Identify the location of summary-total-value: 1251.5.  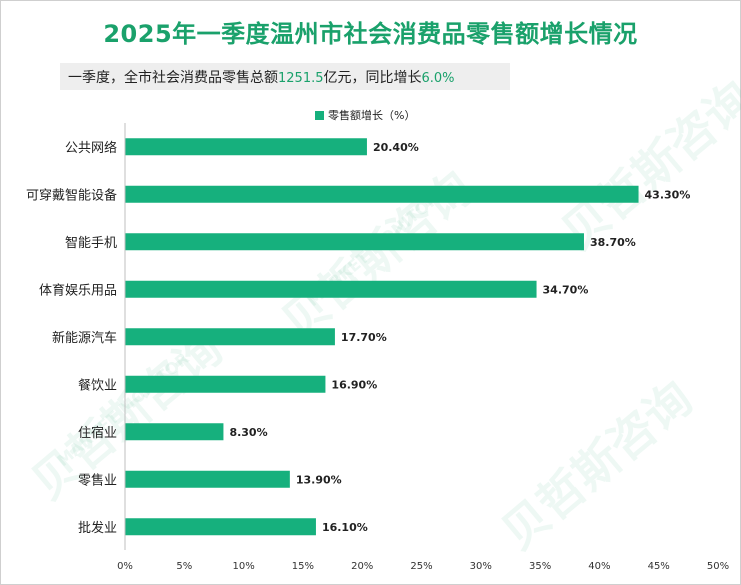
(301, 78).